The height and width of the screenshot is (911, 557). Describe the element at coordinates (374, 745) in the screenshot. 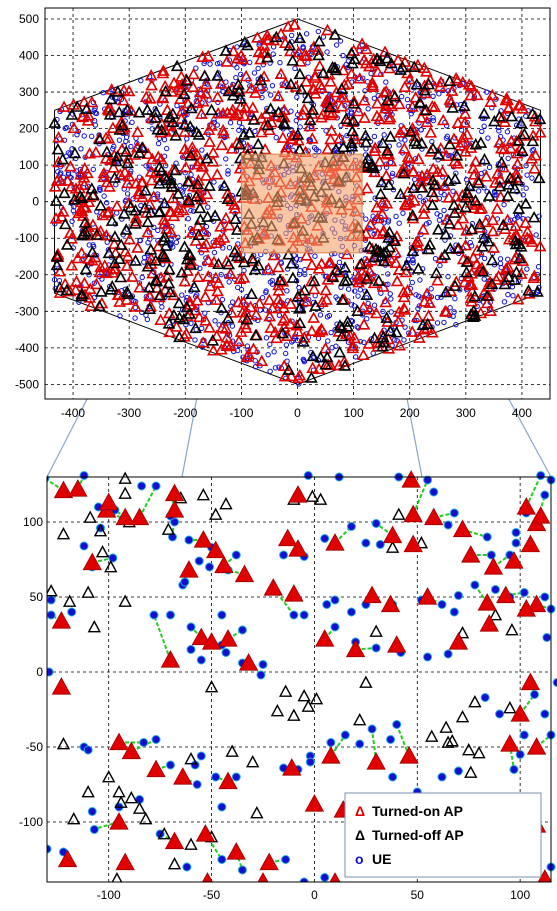

I see `ap-ue-link` at that location.